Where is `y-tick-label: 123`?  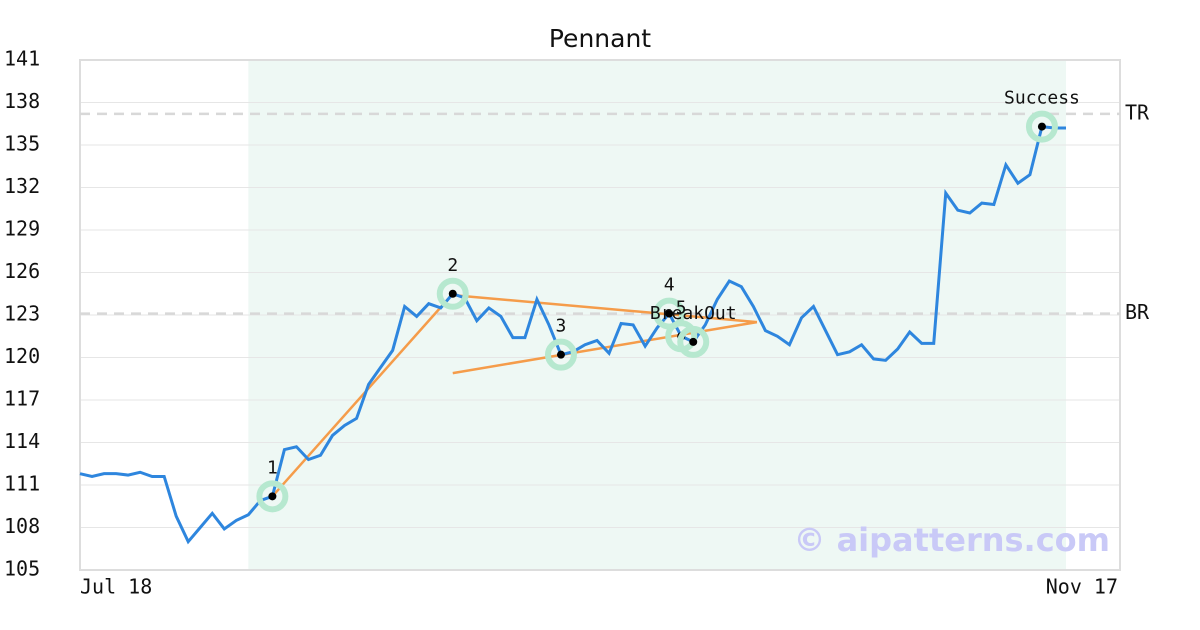
y-tick-label: 123 is located at coordinates (22, 314).